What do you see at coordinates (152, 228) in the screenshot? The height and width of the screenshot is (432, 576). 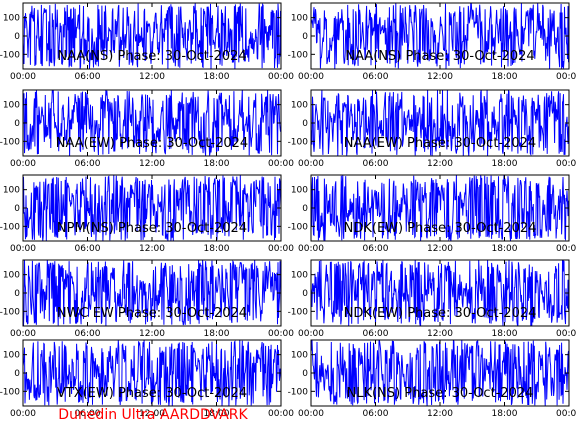 I see `panel-title: NPM(NS) Phase: 30-Oct-2024` at bounding box center [152, 228].